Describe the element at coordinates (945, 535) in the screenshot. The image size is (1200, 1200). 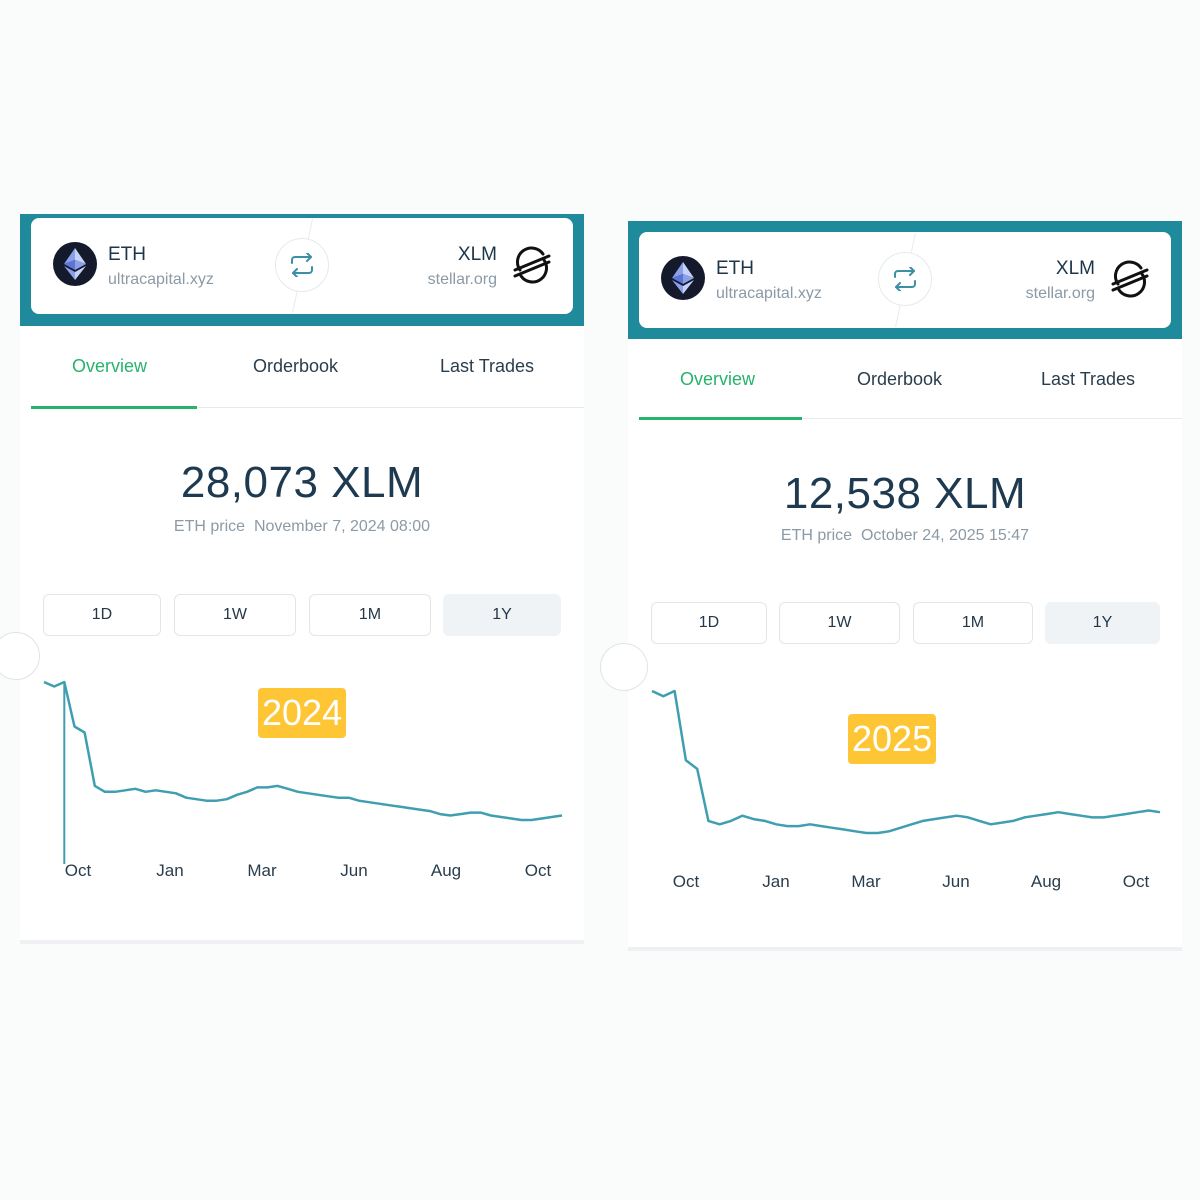
I see `price-date: October 24, 2025 15:47` at that location.